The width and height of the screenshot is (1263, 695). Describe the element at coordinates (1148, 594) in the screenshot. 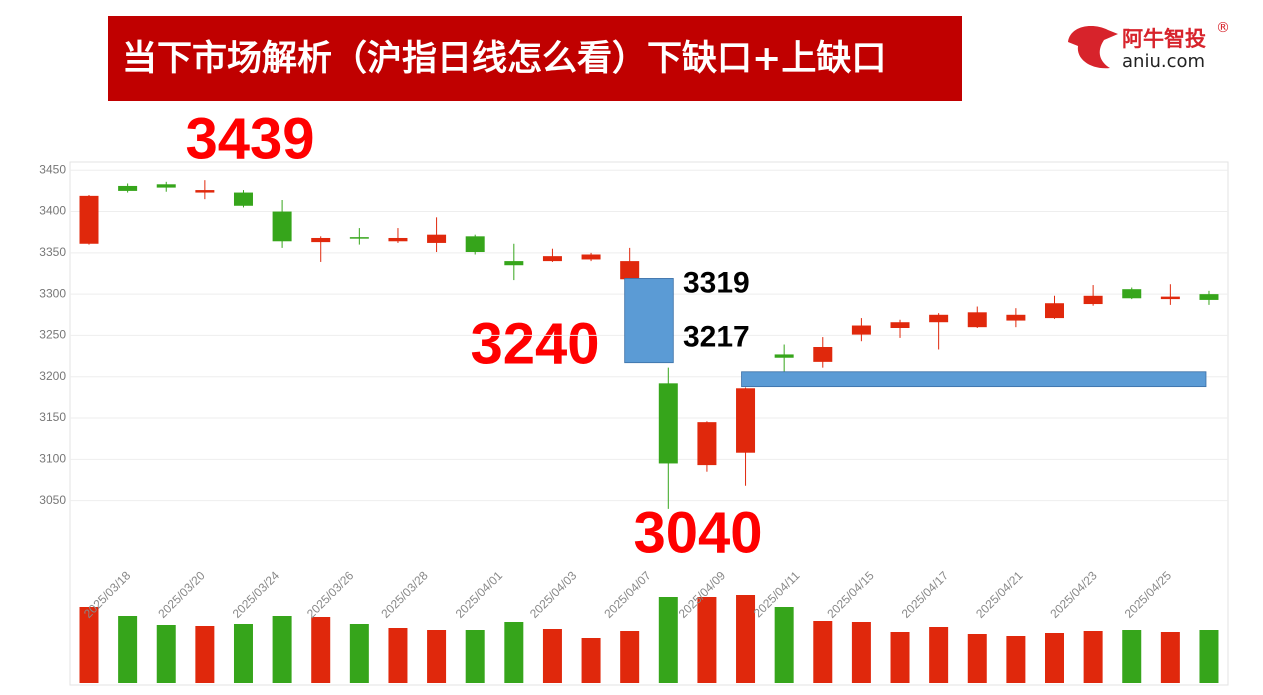

I see `x-tick-label: 2025/04/25` at that location.